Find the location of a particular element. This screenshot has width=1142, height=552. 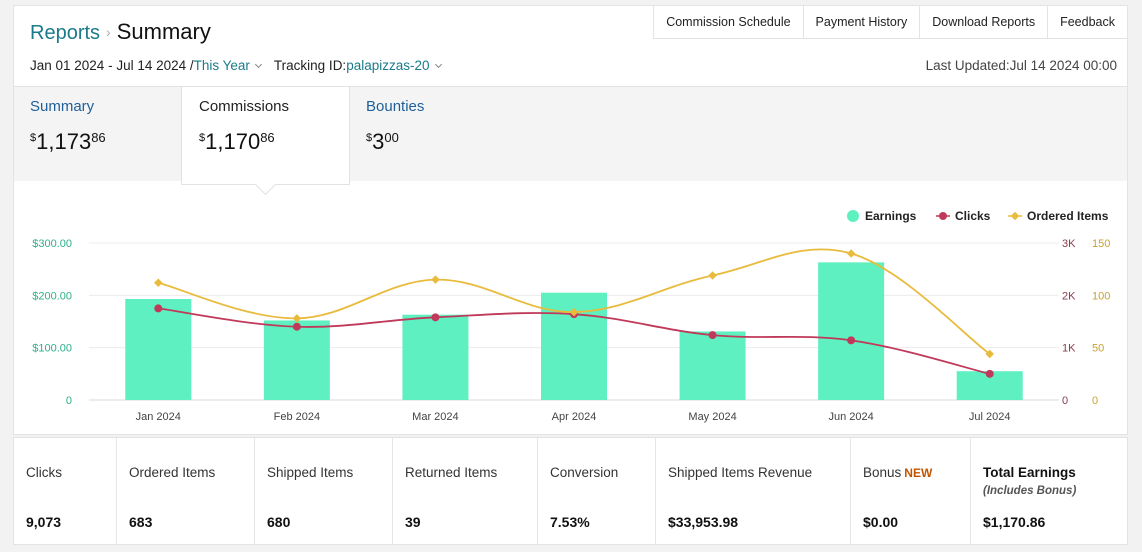

y-left-tick-label: $100.00 is located at coordinates (52, 349).